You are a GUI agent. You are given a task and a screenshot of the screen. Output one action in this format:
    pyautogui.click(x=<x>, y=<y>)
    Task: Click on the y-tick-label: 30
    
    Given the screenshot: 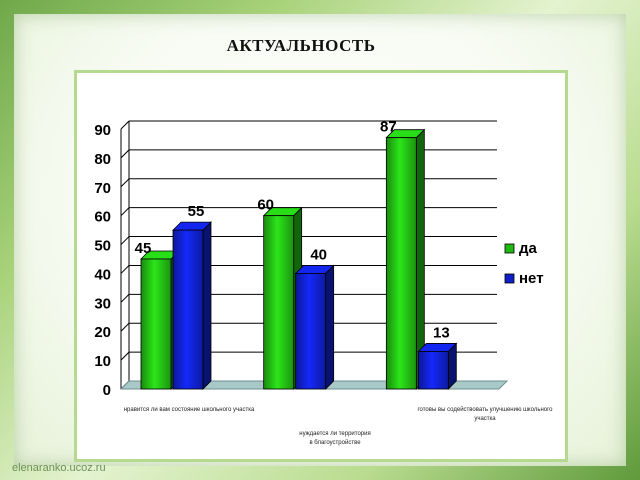 What is the action you would take?
    pyautogui.click(x=102, y=303)
    